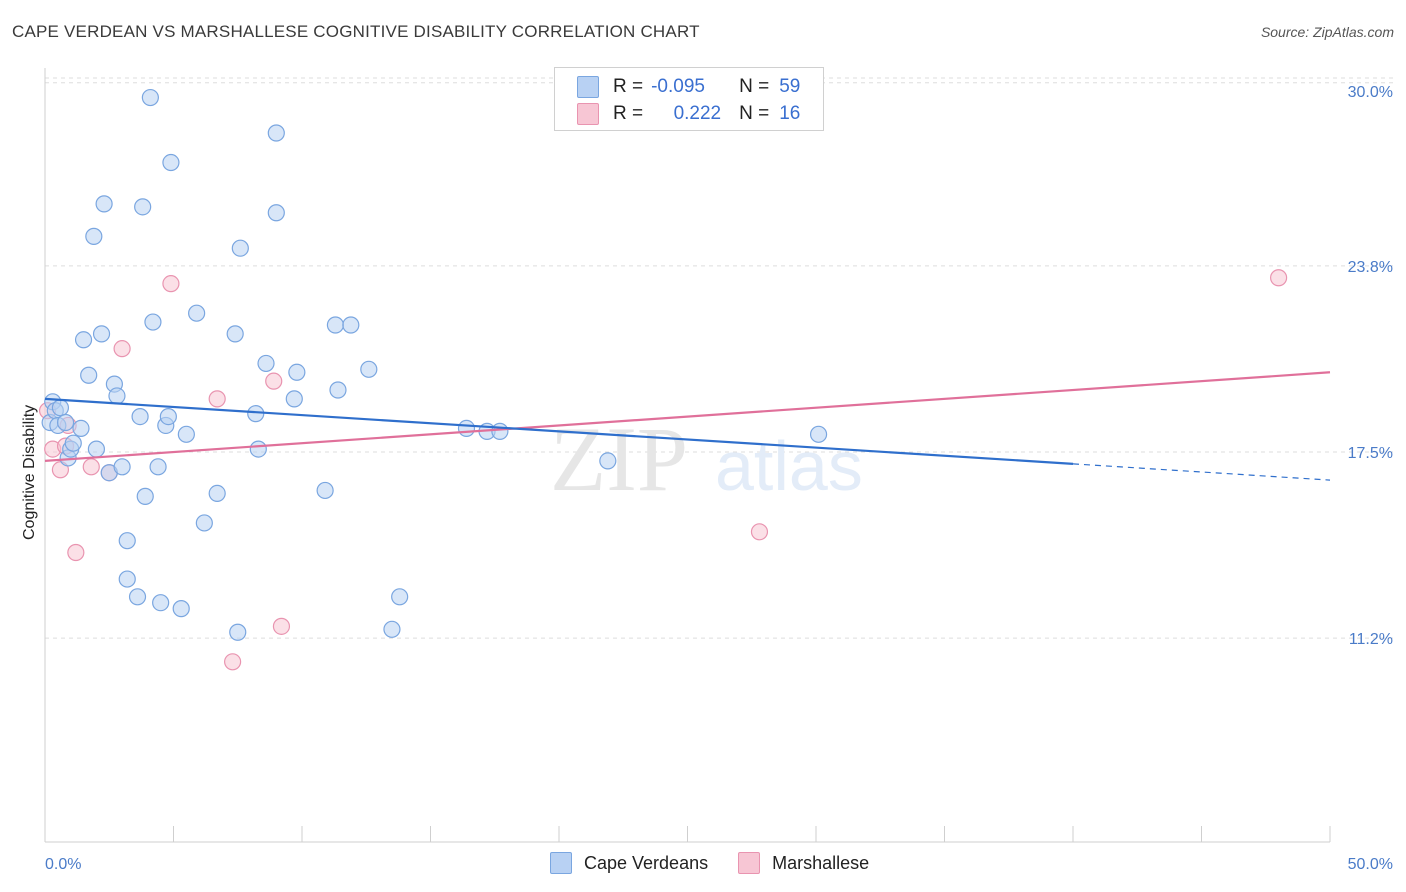 This screenshot has width=1406, height=892. Describe the element at coordinates (1327, 32) in the screenshot. I see `chart-source: Source: ZipAtlas.com` at that location.